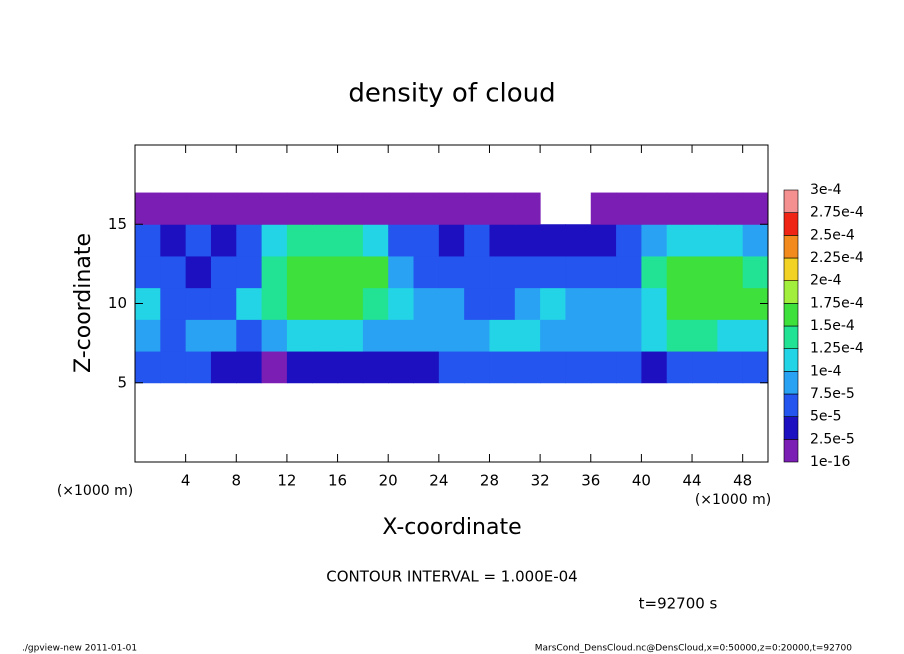 The width and height of the screenshot is (904, 654). I want to click on x-tick-label: 44, so click(691, 481).